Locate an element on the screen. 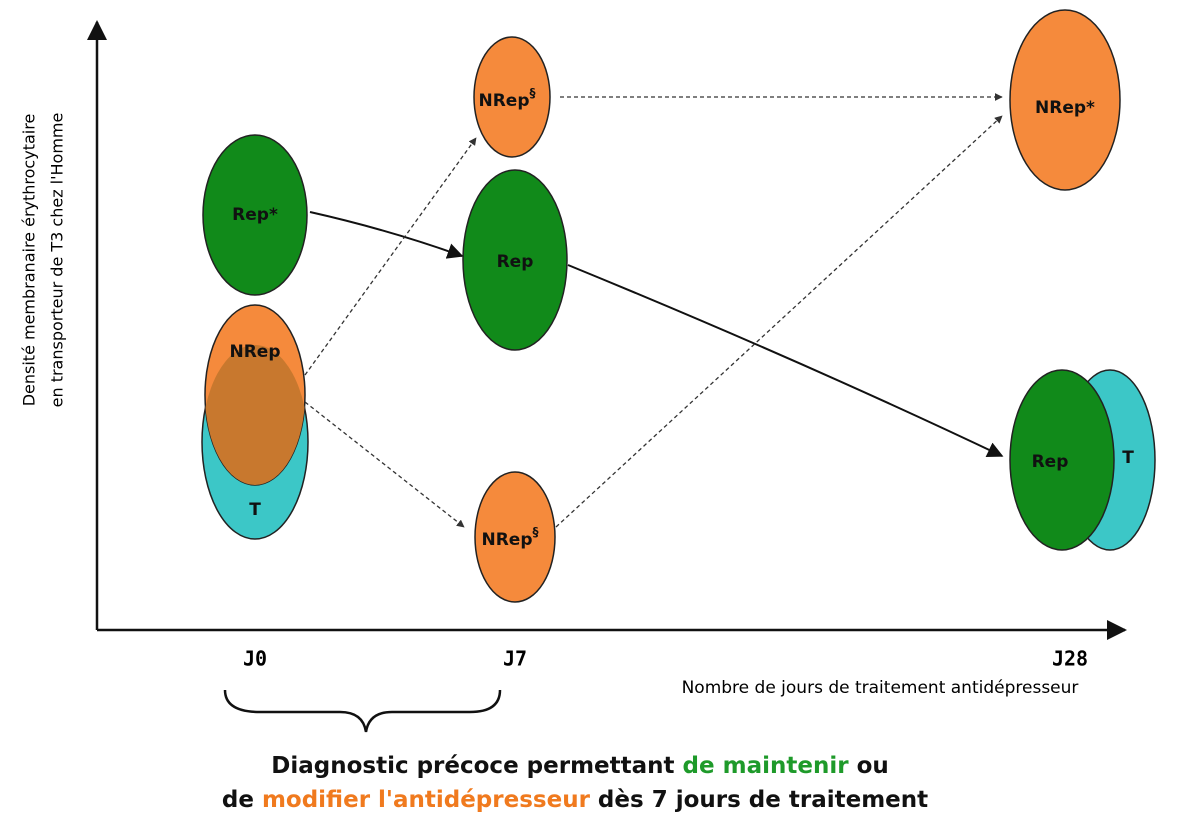  x-tick-label: J28 is located at coordinates (1070, 659).